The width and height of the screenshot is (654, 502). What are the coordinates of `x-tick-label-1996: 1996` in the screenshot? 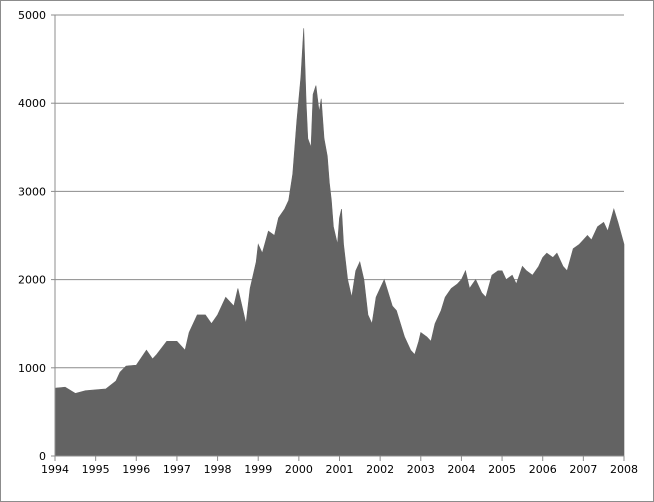 It's located at (136, 469).